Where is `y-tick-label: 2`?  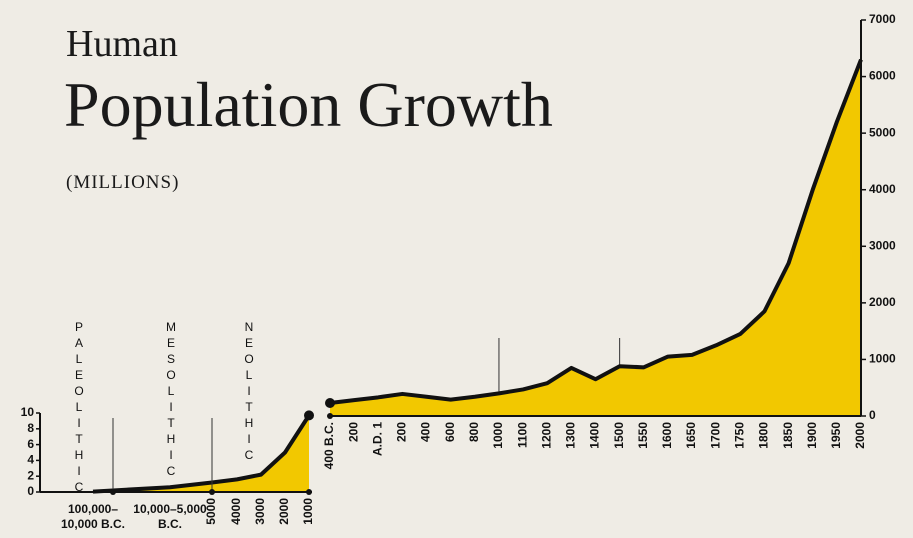 y-tick-label: 2 is located at coordinates (30, 475).